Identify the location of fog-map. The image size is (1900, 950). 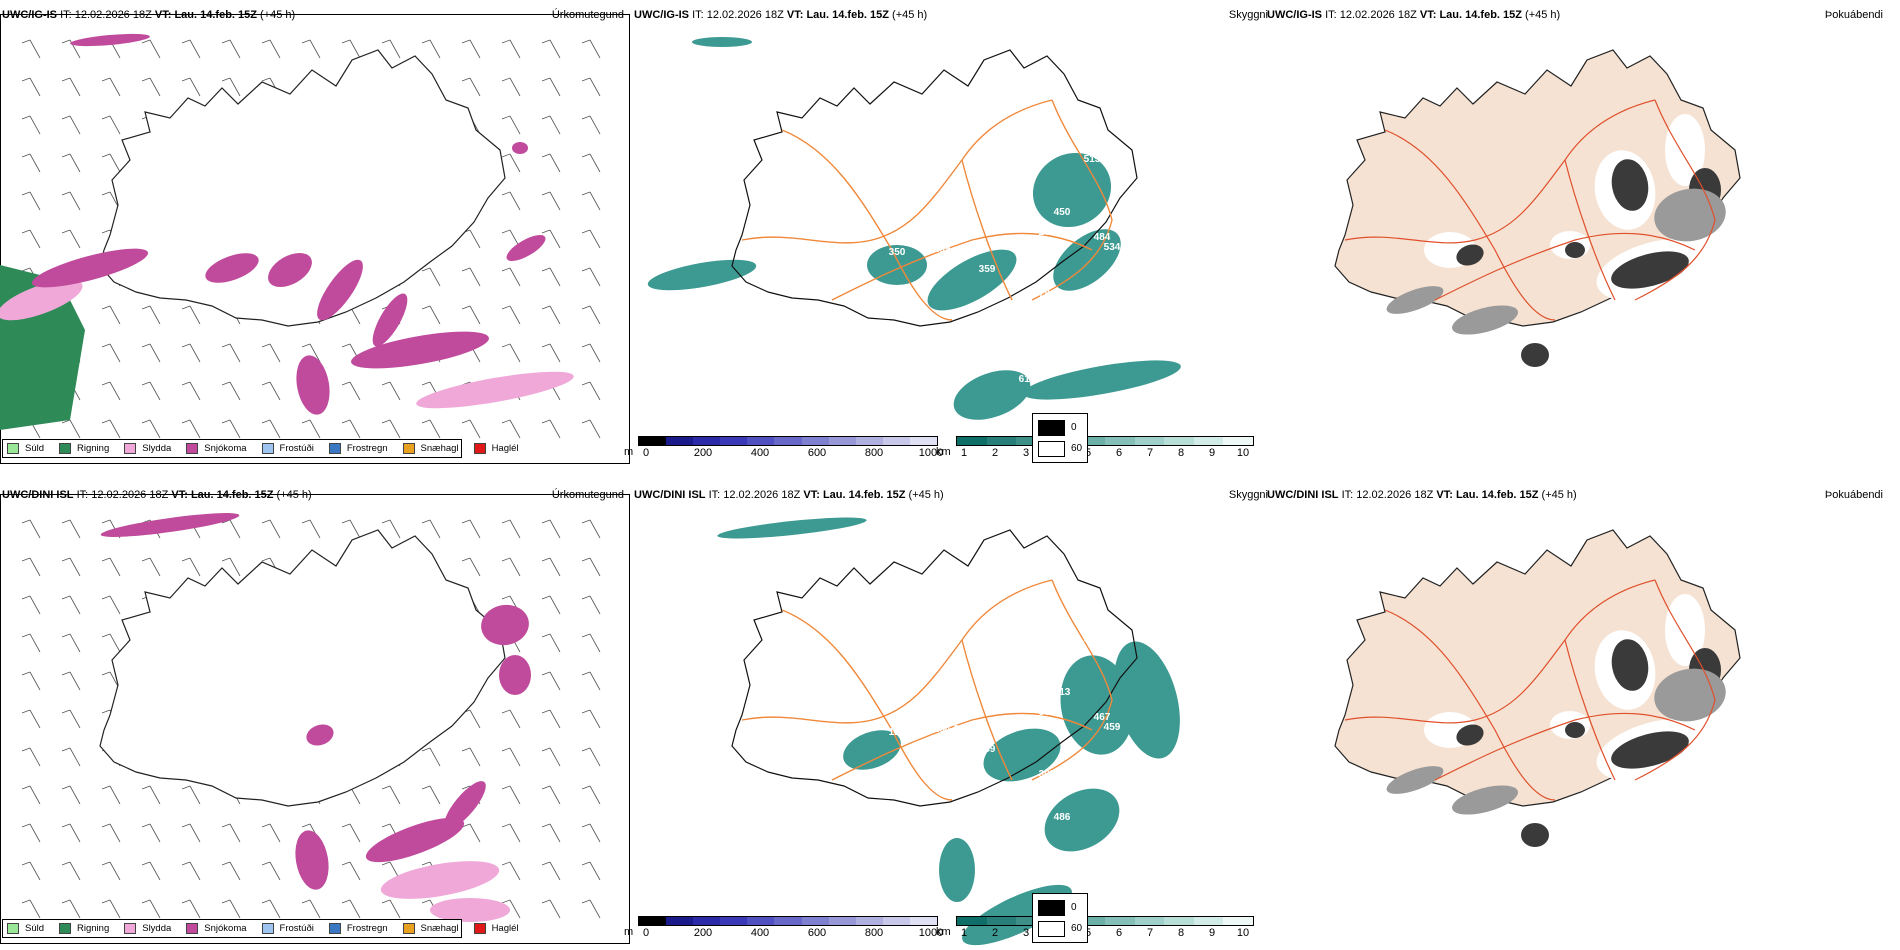
(1537, 695).